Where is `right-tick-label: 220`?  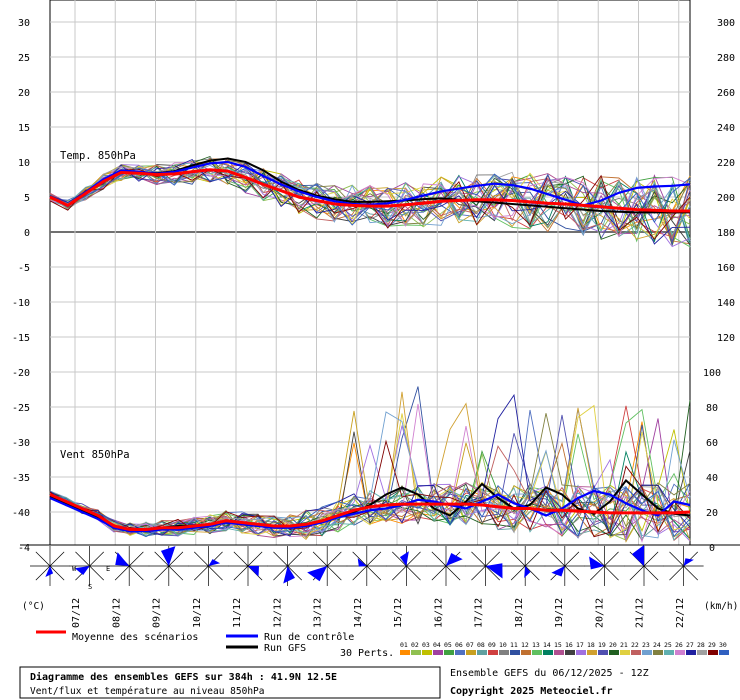
right-tick-label: 220 is located at coordinates (726, 163).